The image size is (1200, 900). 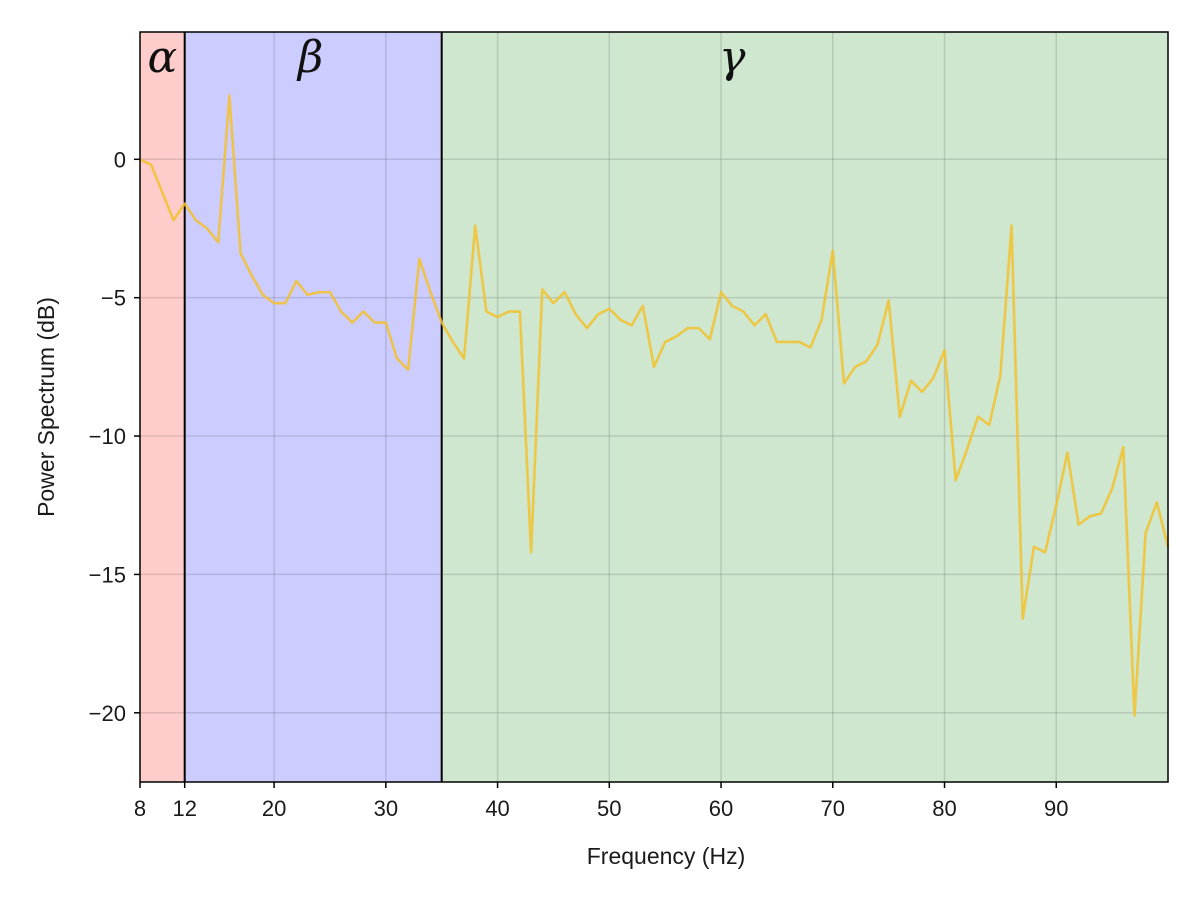 I want to click on x-tick-label-6: 60, so click(x=721, y=808).